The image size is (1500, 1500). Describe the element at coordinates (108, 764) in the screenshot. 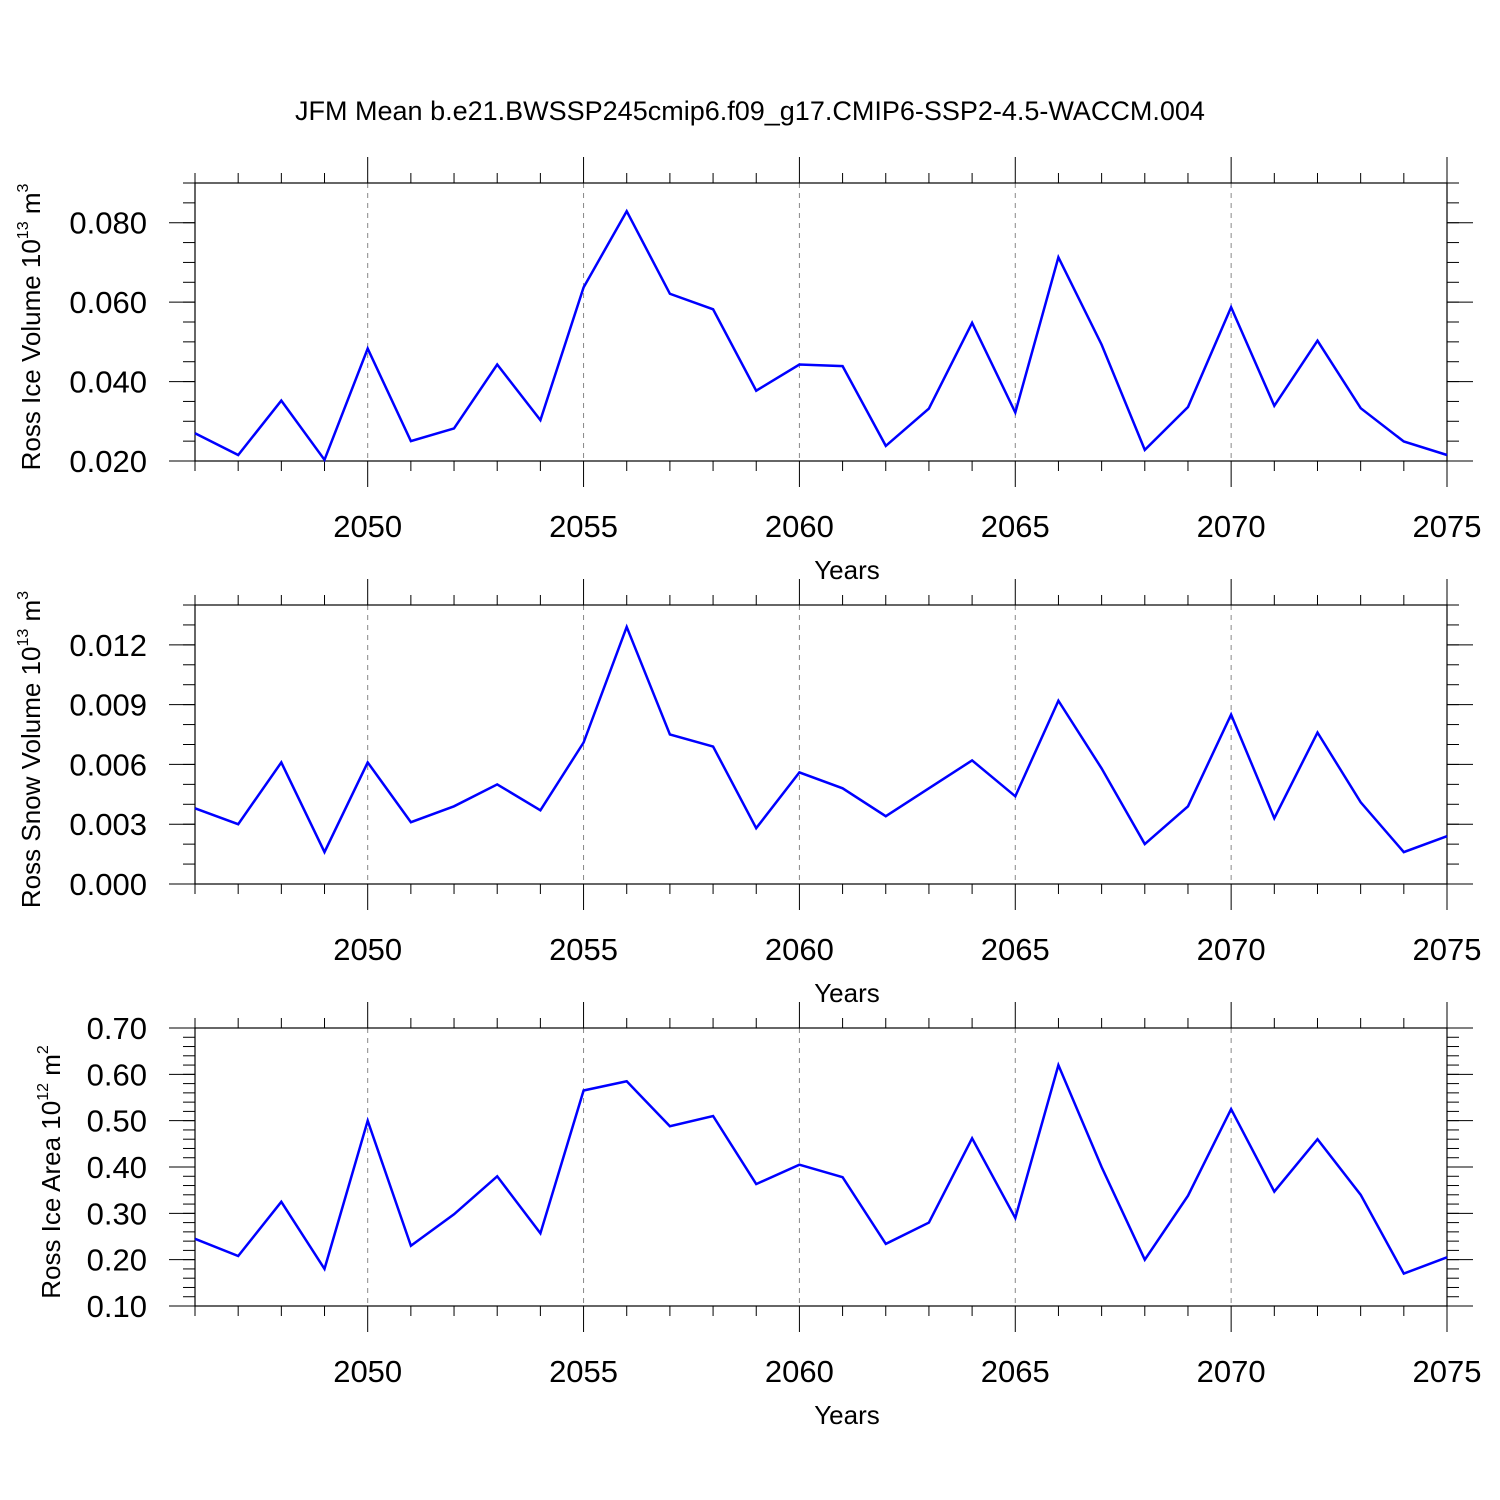

I see `y-tick-label: 0.006` at that location.